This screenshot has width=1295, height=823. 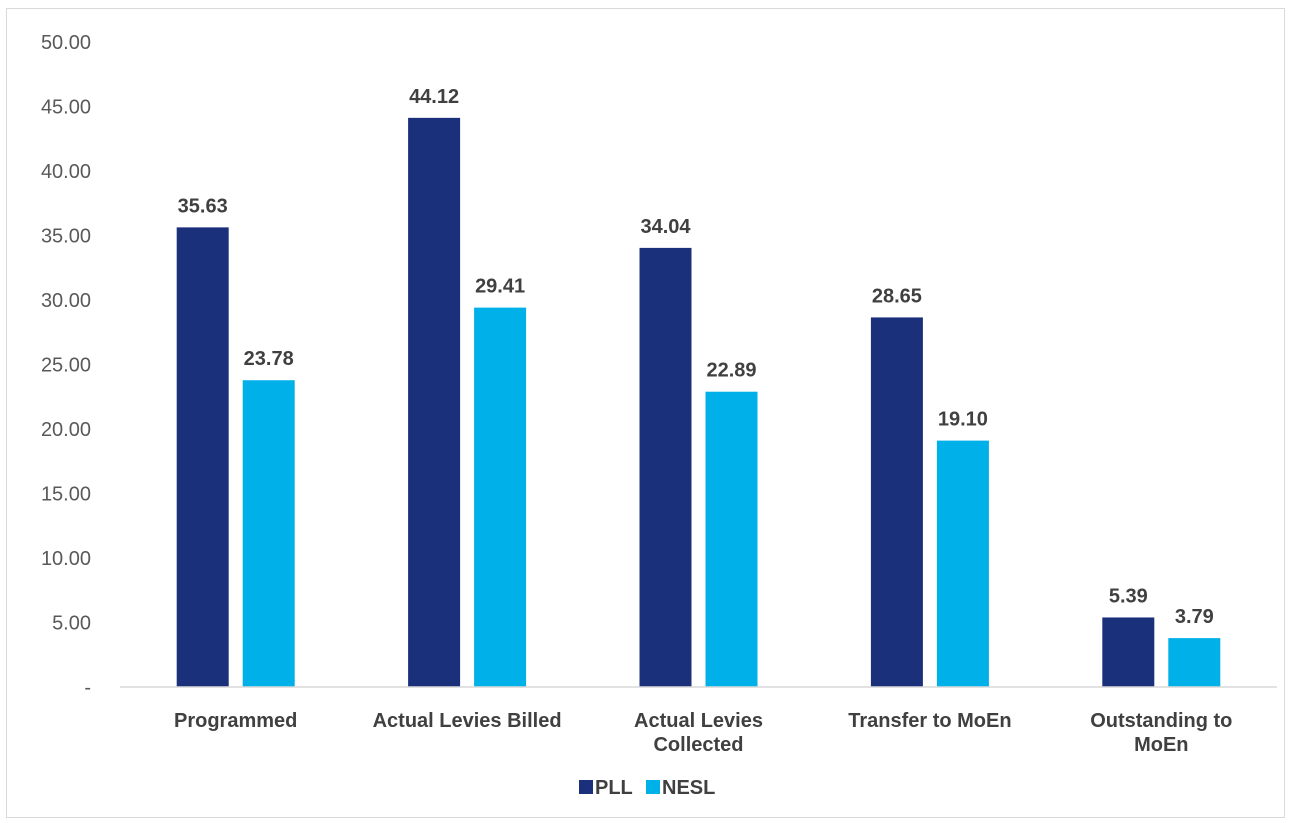 I want to click on x-tick-label: Actual Levies, so click(x=698, y=721).